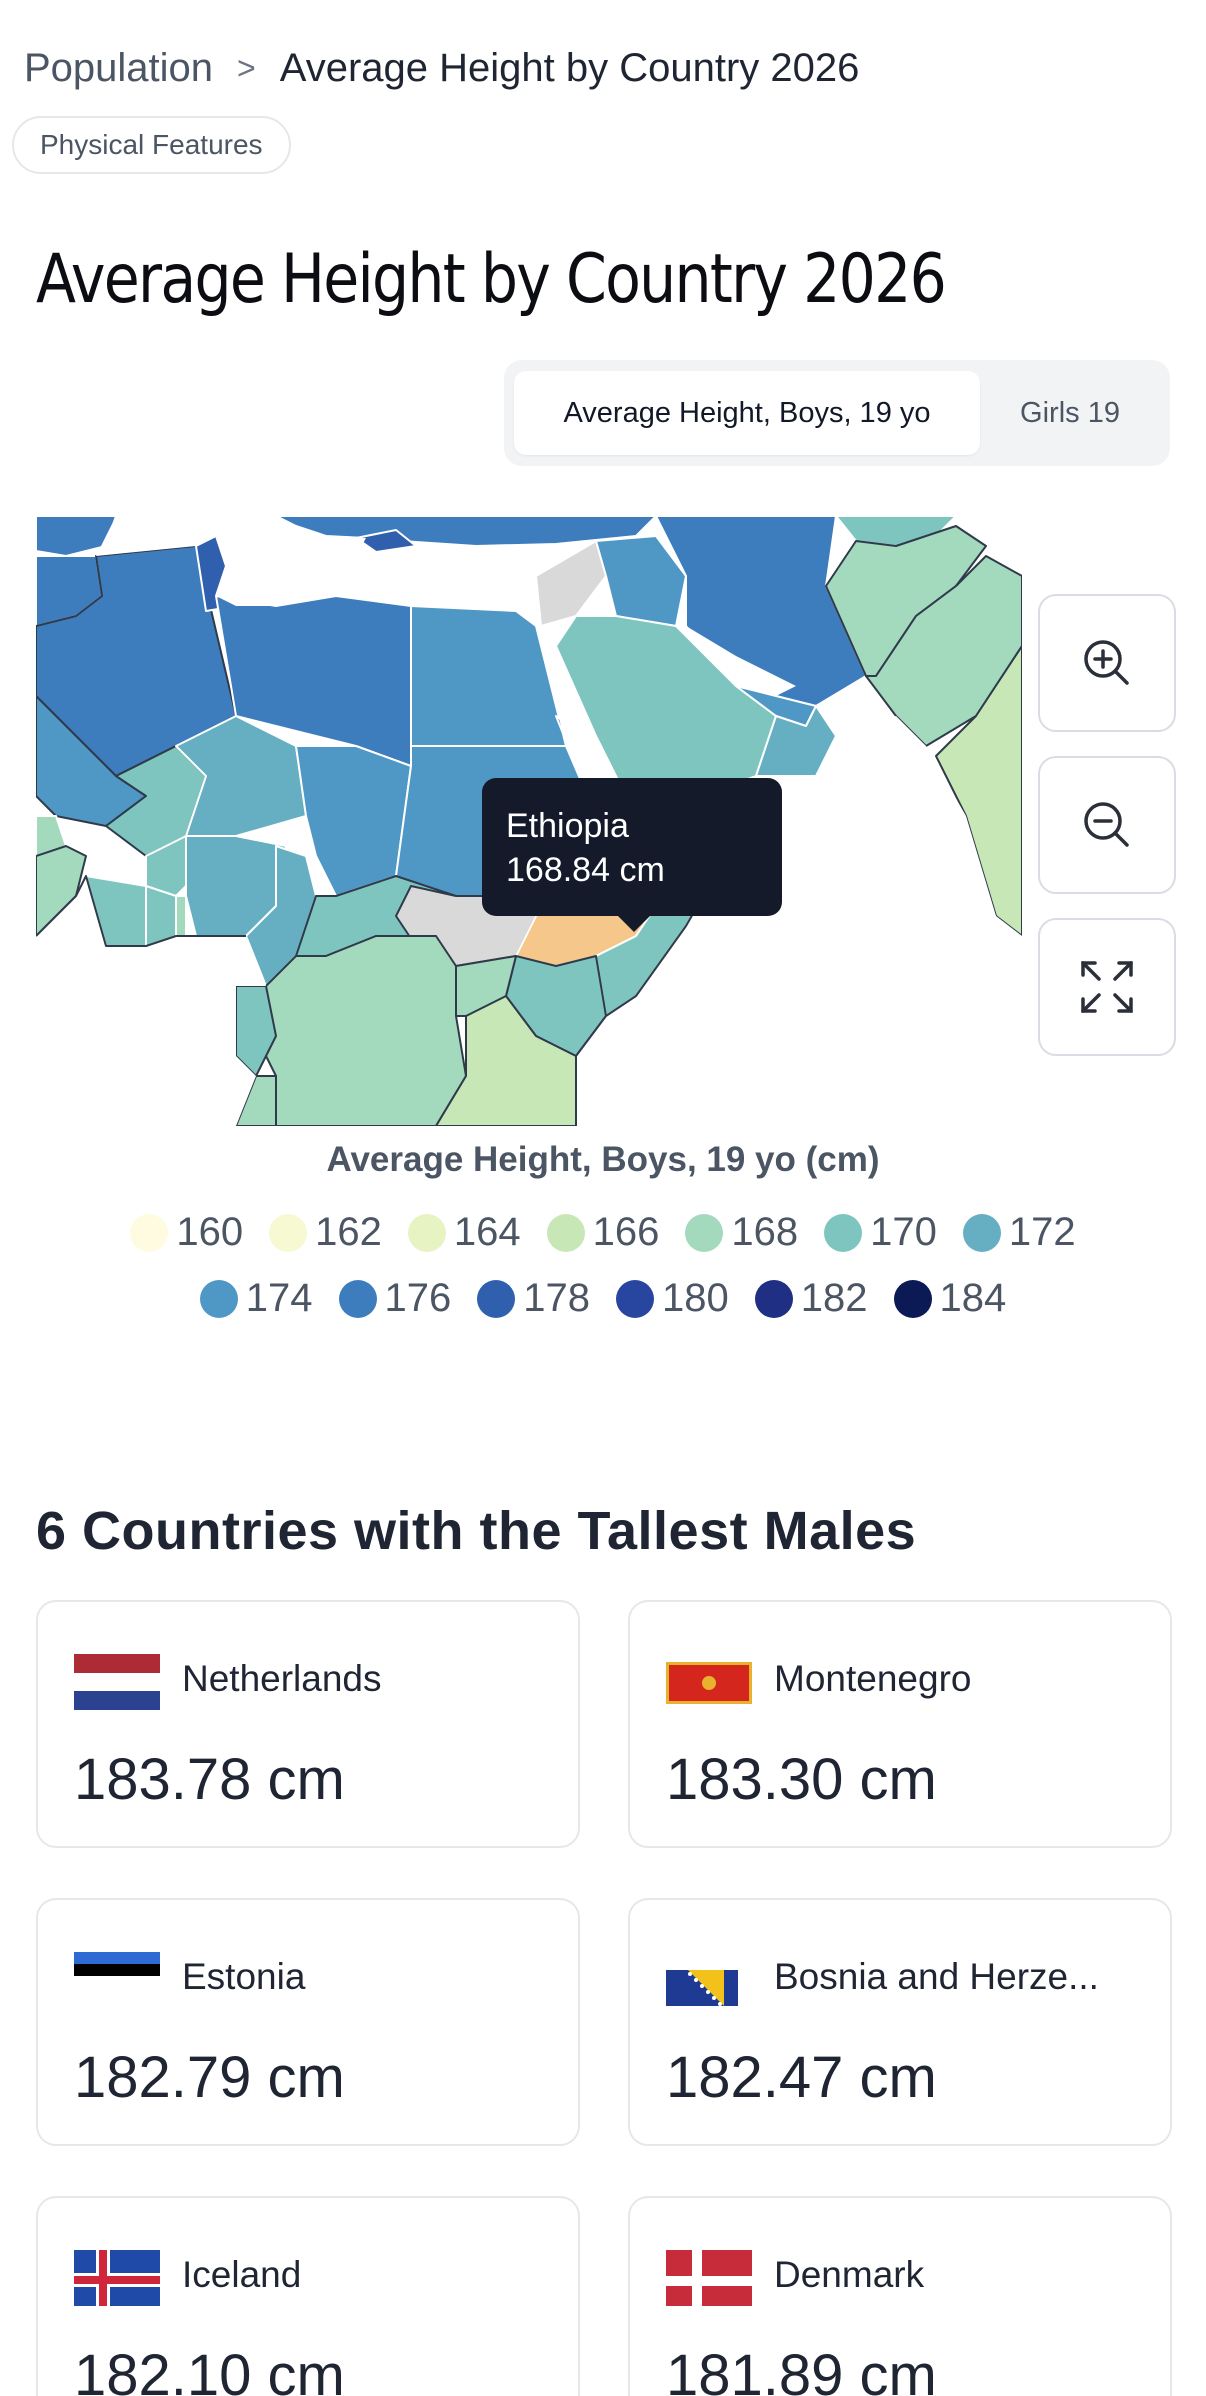  I want to click on legend-item: 170, so click(880, 1232).